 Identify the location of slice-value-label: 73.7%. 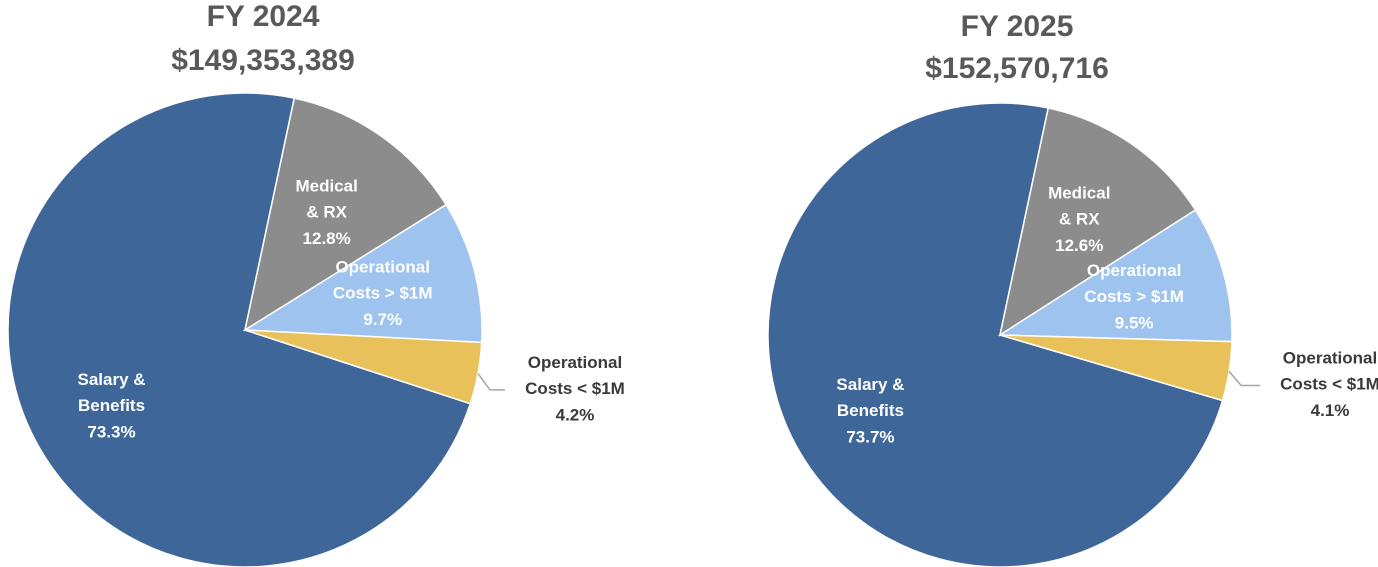
(870, 437).